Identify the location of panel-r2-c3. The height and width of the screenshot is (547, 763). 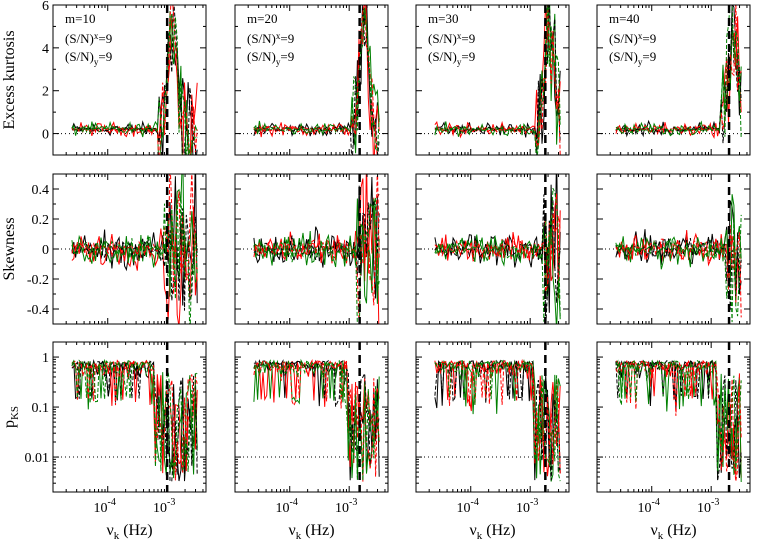
(673, 417).